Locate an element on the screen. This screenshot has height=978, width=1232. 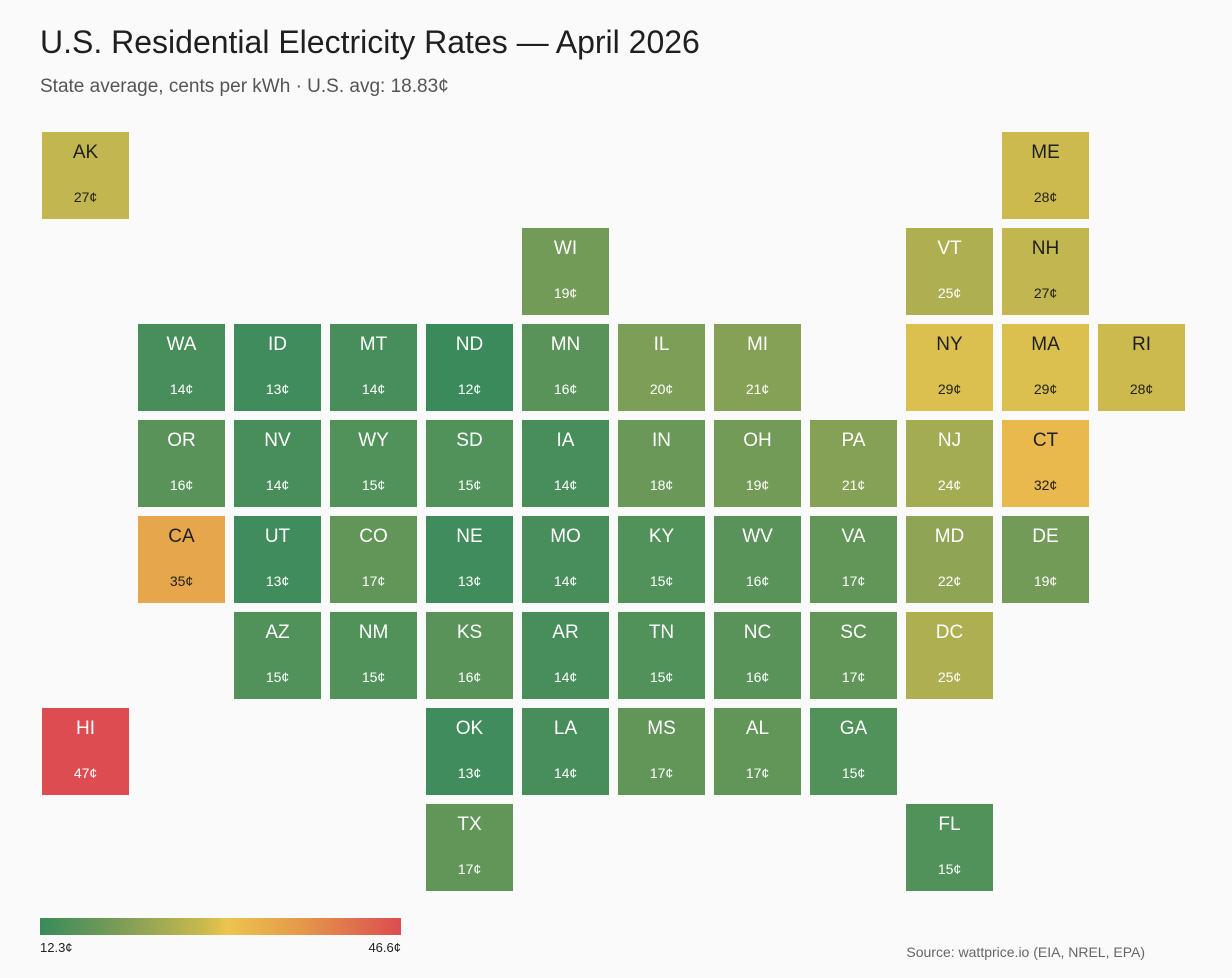
state-tile-ca: CA 35¢ is located at coordinates (181, 559).